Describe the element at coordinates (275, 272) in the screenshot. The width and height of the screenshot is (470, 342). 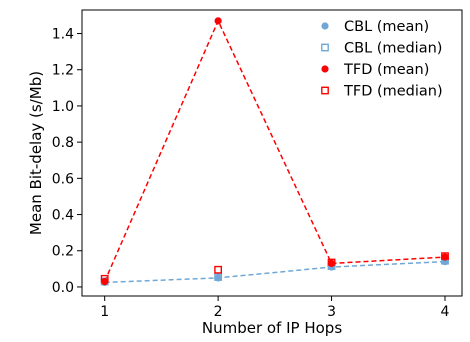
I see `series-line` at that location.